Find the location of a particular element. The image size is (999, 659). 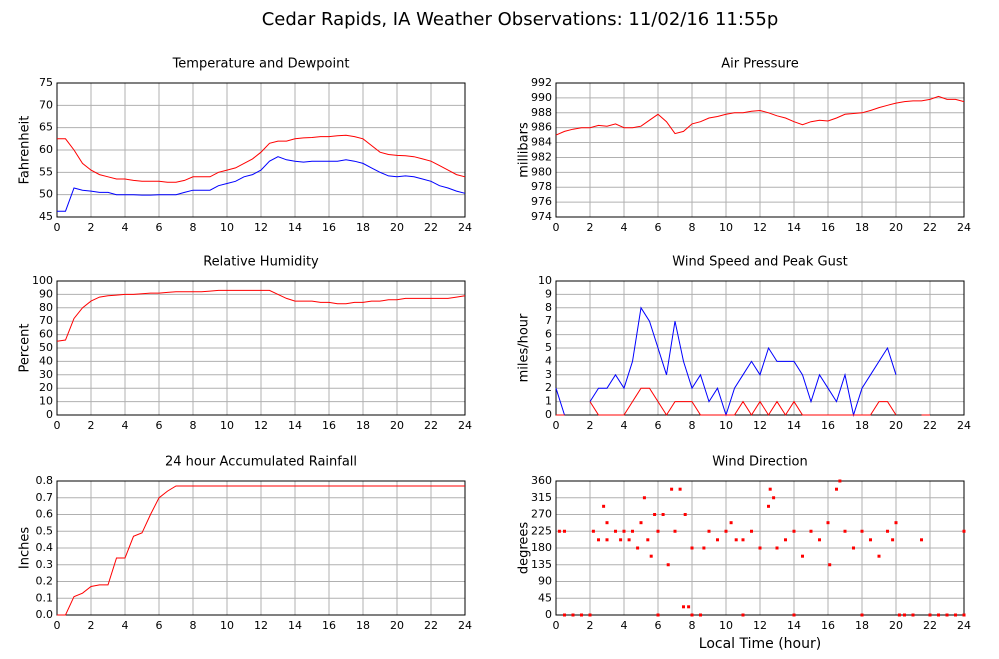

y-axis-label: miles/hour is located at coordinates (524, 347).